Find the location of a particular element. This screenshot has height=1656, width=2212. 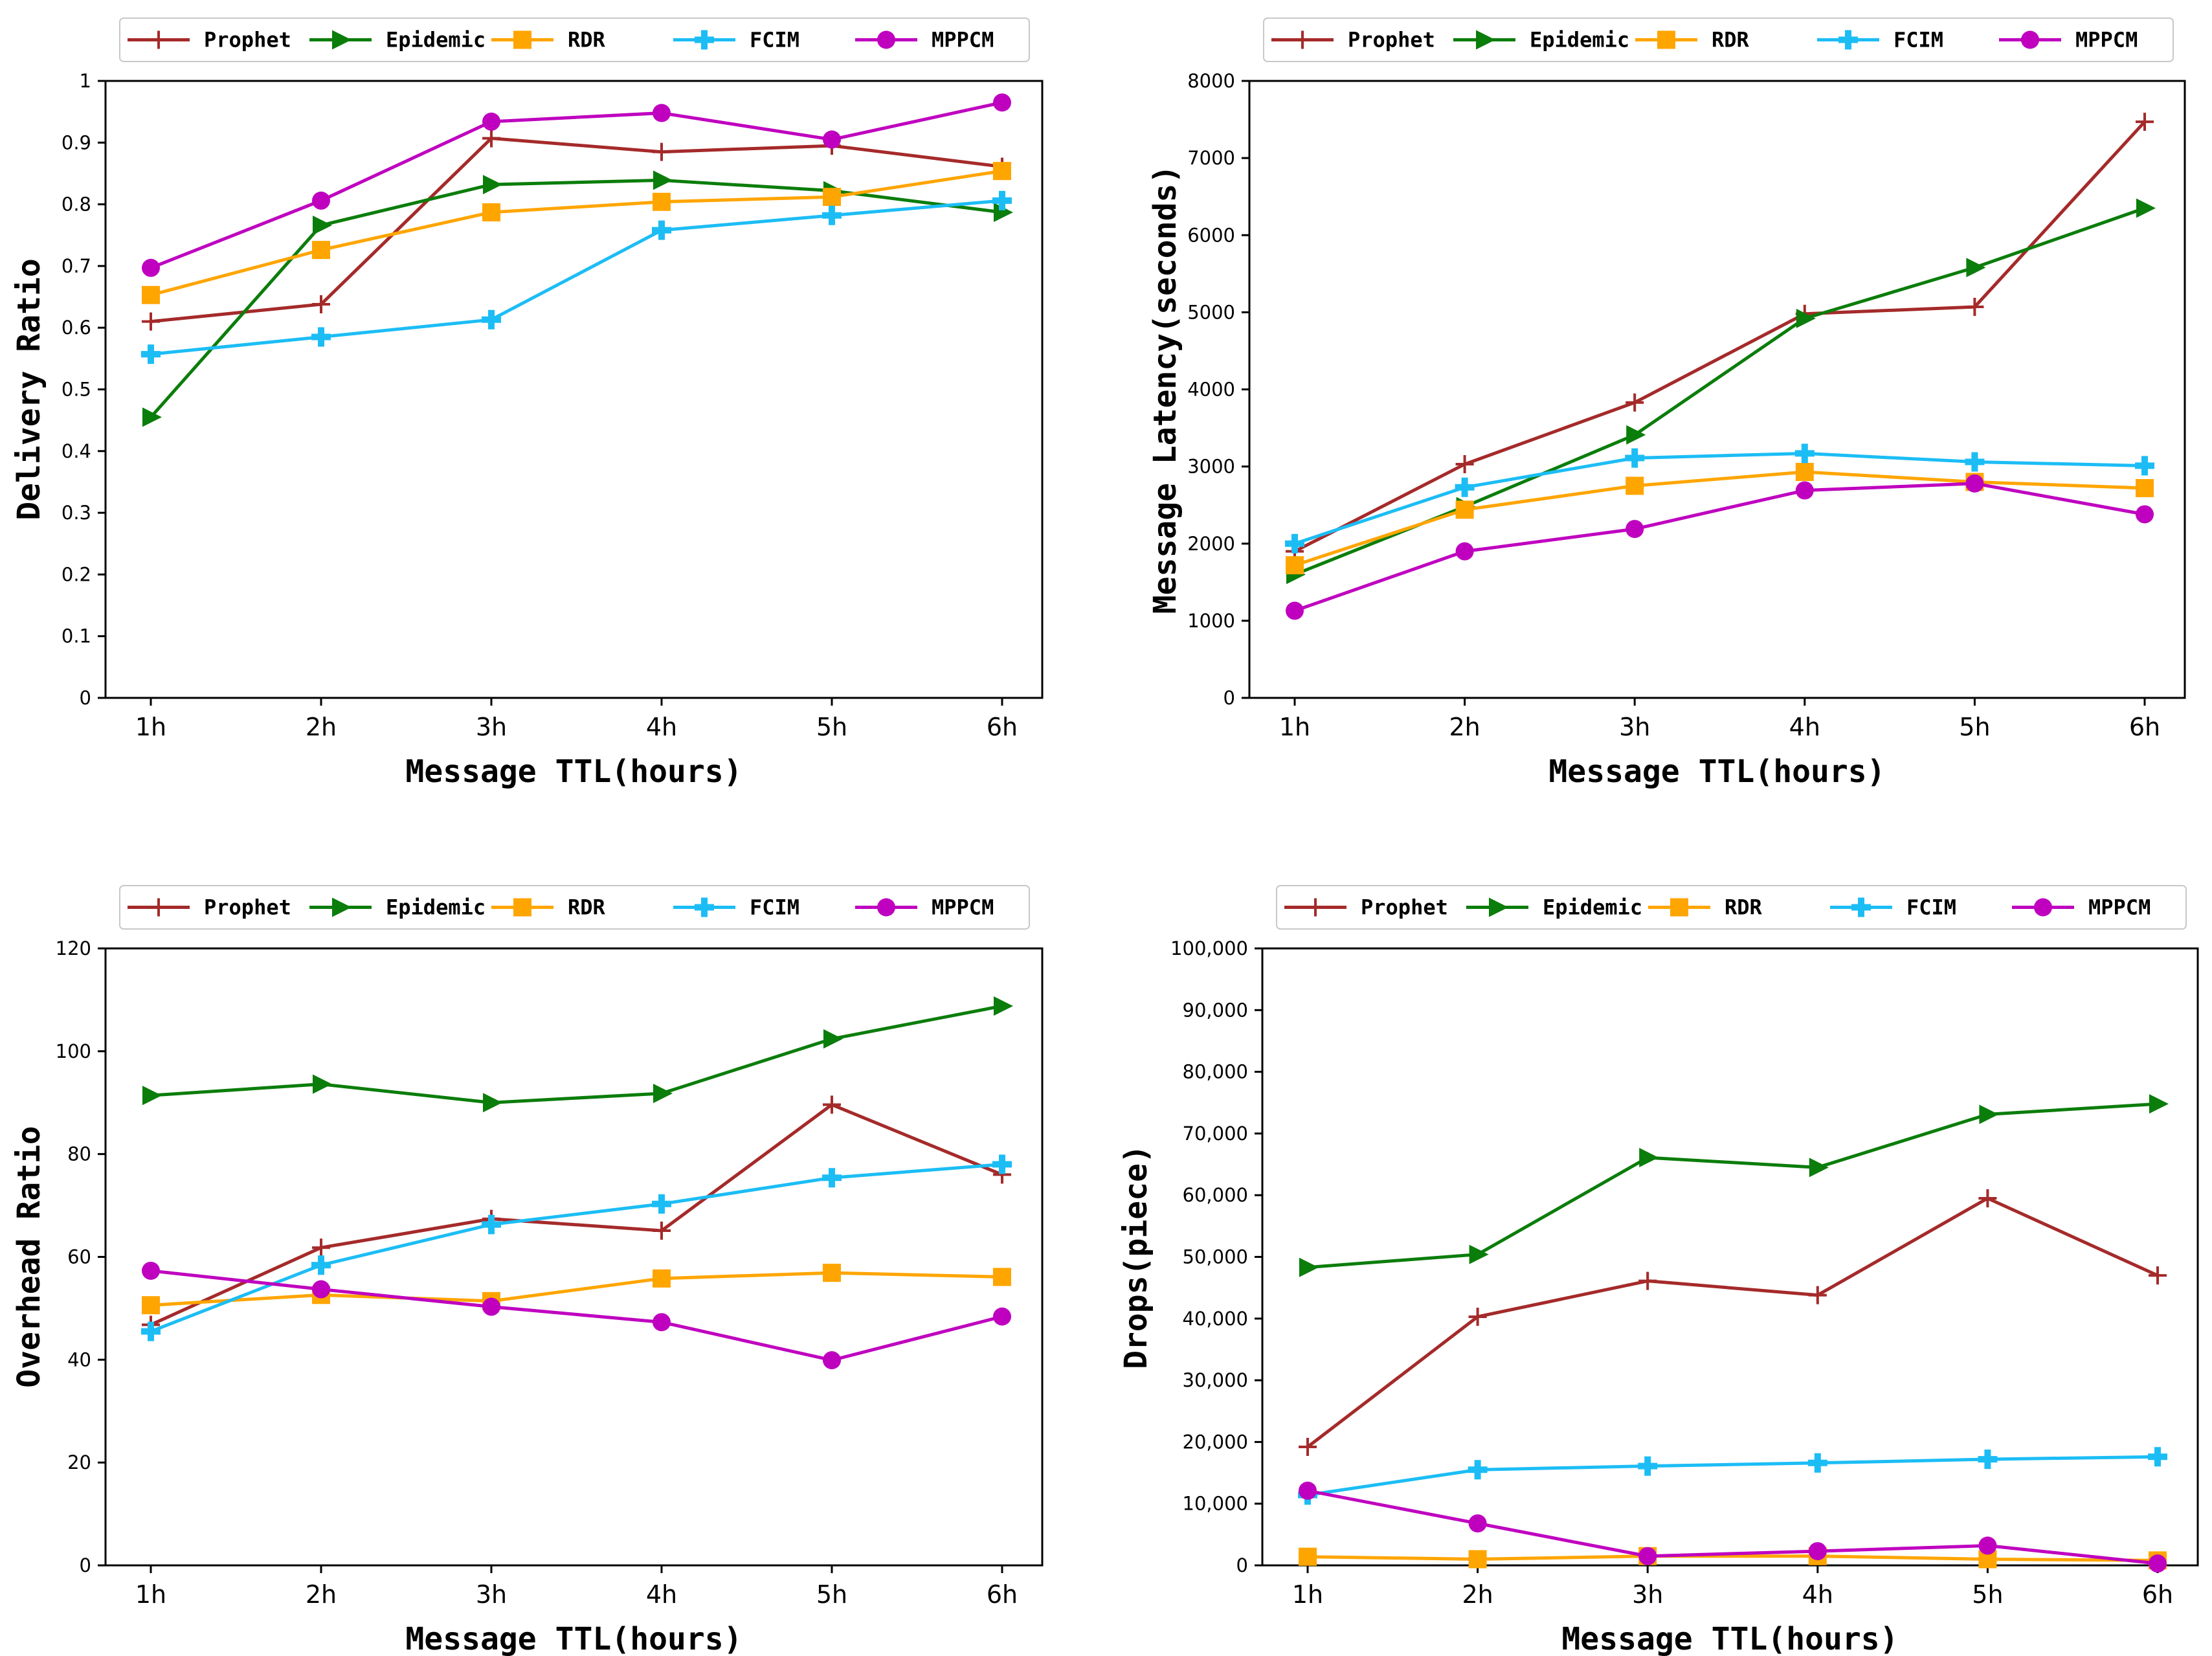

legend-item-mppcm: MPPCM is located at coordinates (924, 907).